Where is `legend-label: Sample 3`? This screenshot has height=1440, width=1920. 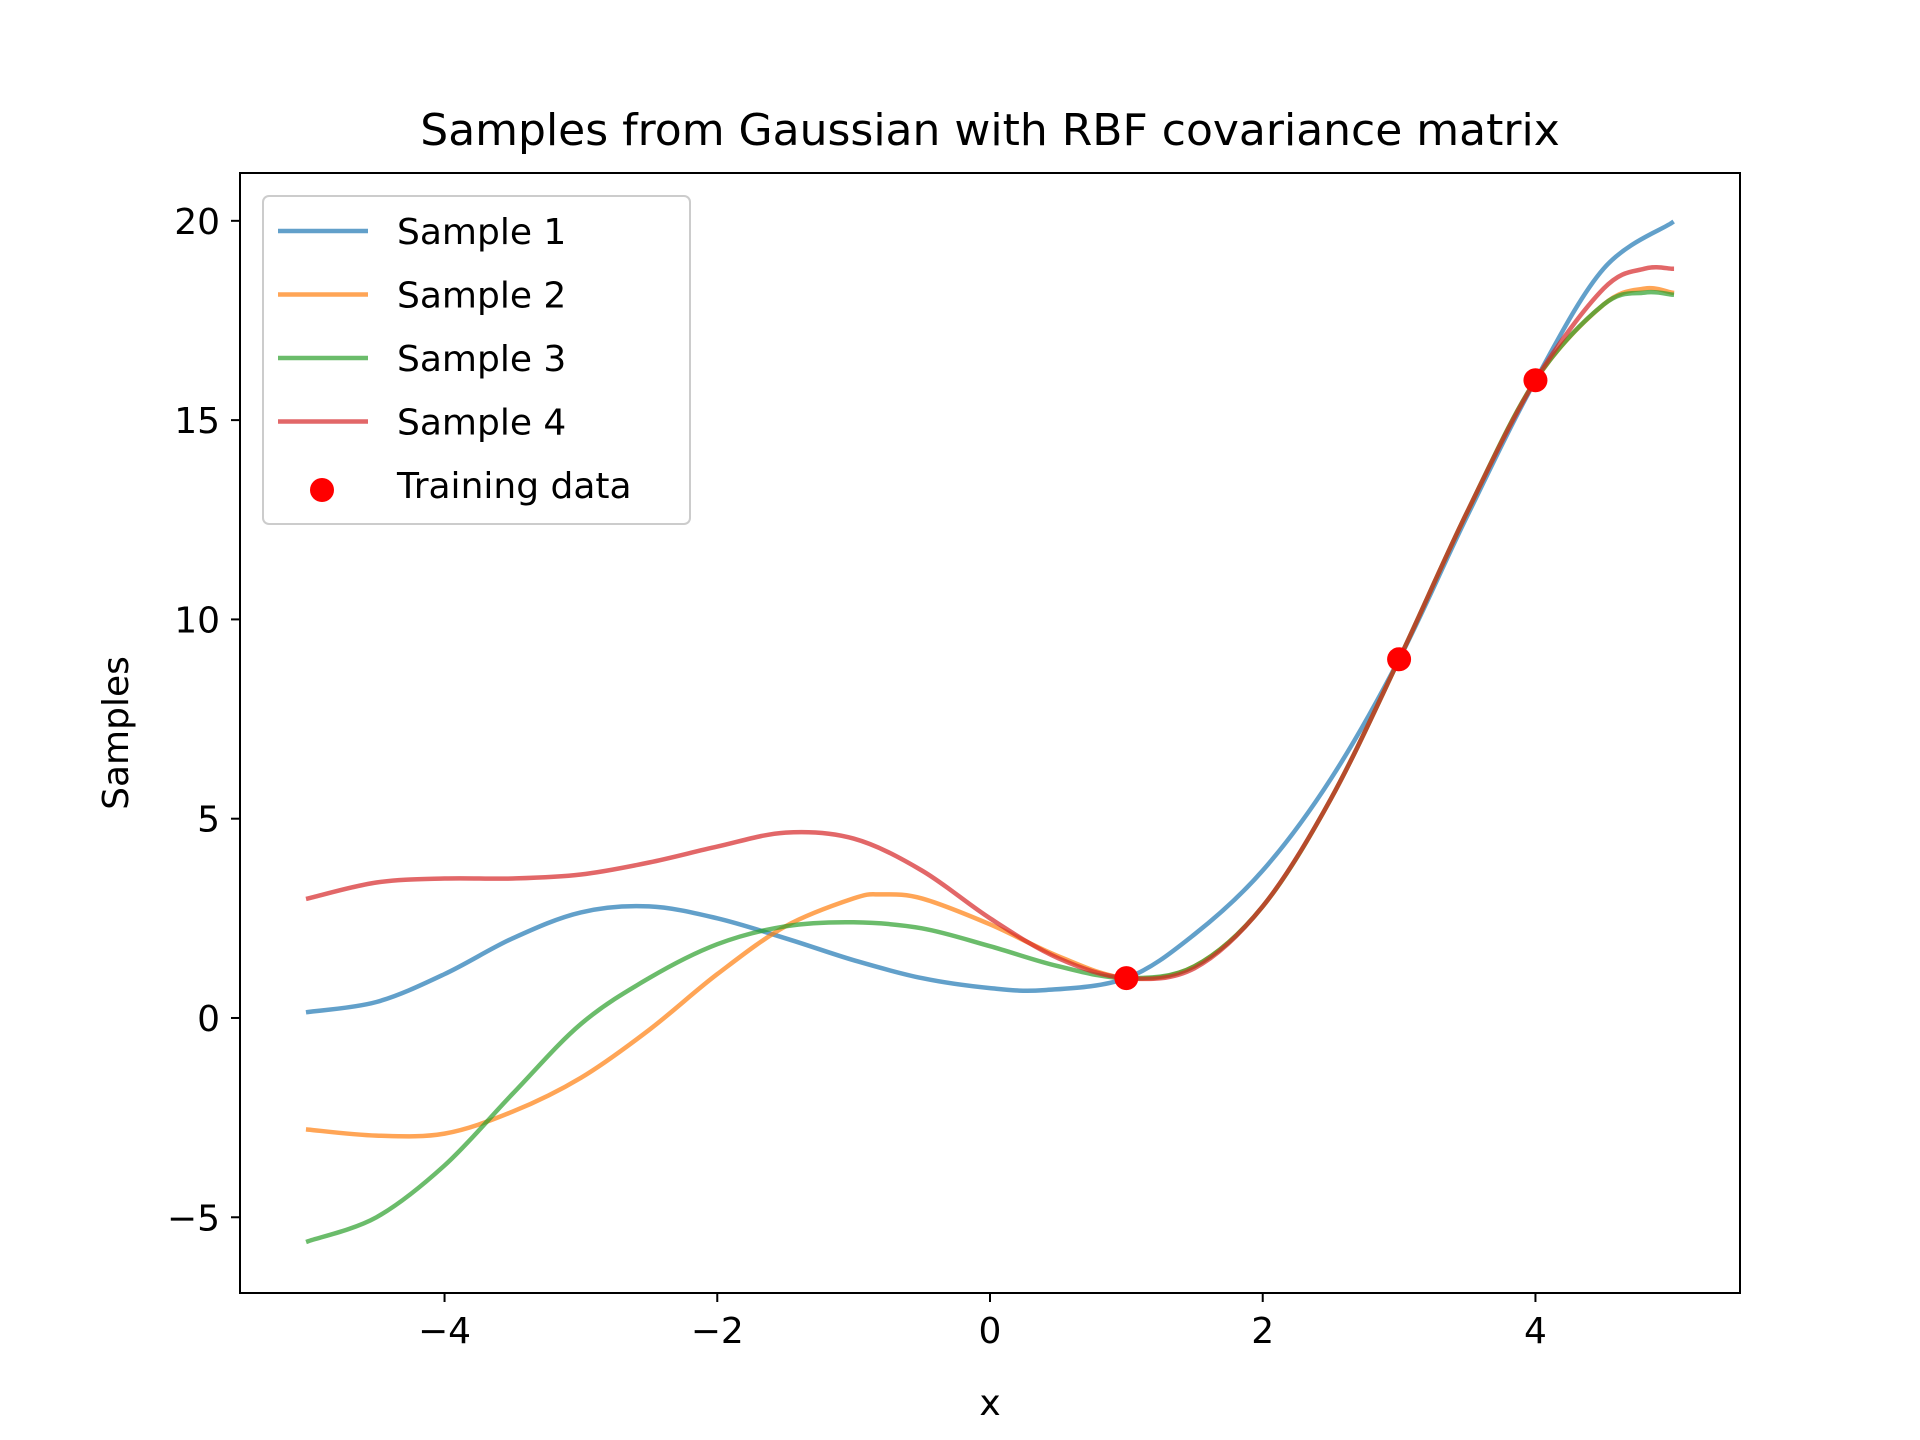 legend-label: Sample 3 is located at coordinates (481, 359).